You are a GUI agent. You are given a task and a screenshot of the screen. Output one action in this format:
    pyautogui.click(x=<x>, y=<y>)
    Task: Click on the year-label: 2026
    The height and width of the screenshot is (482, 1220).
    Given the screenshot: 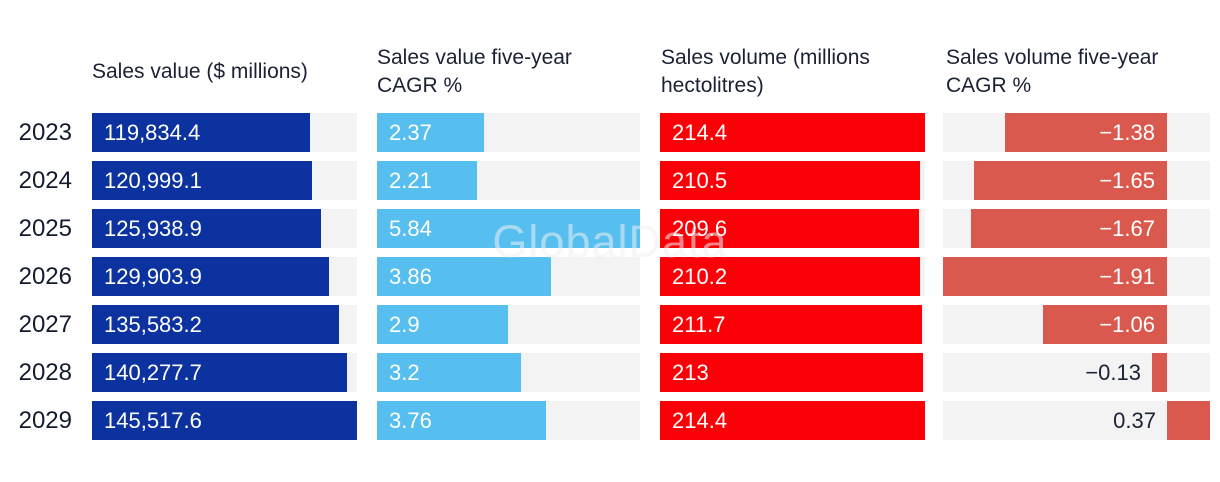 What is the action you would take?
    pyautogui.click(x=45, y=276)
    